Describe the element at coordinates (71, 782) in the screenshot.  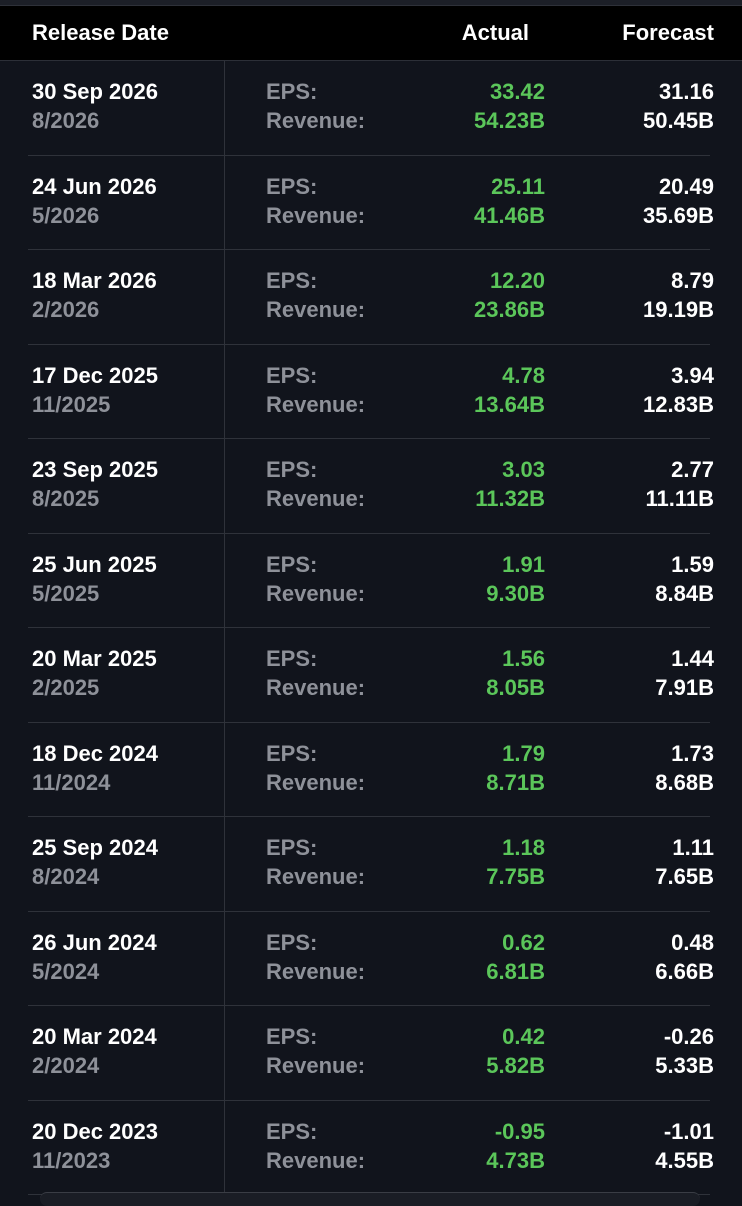
I see `fiscal-period: 11/2024` at that location.